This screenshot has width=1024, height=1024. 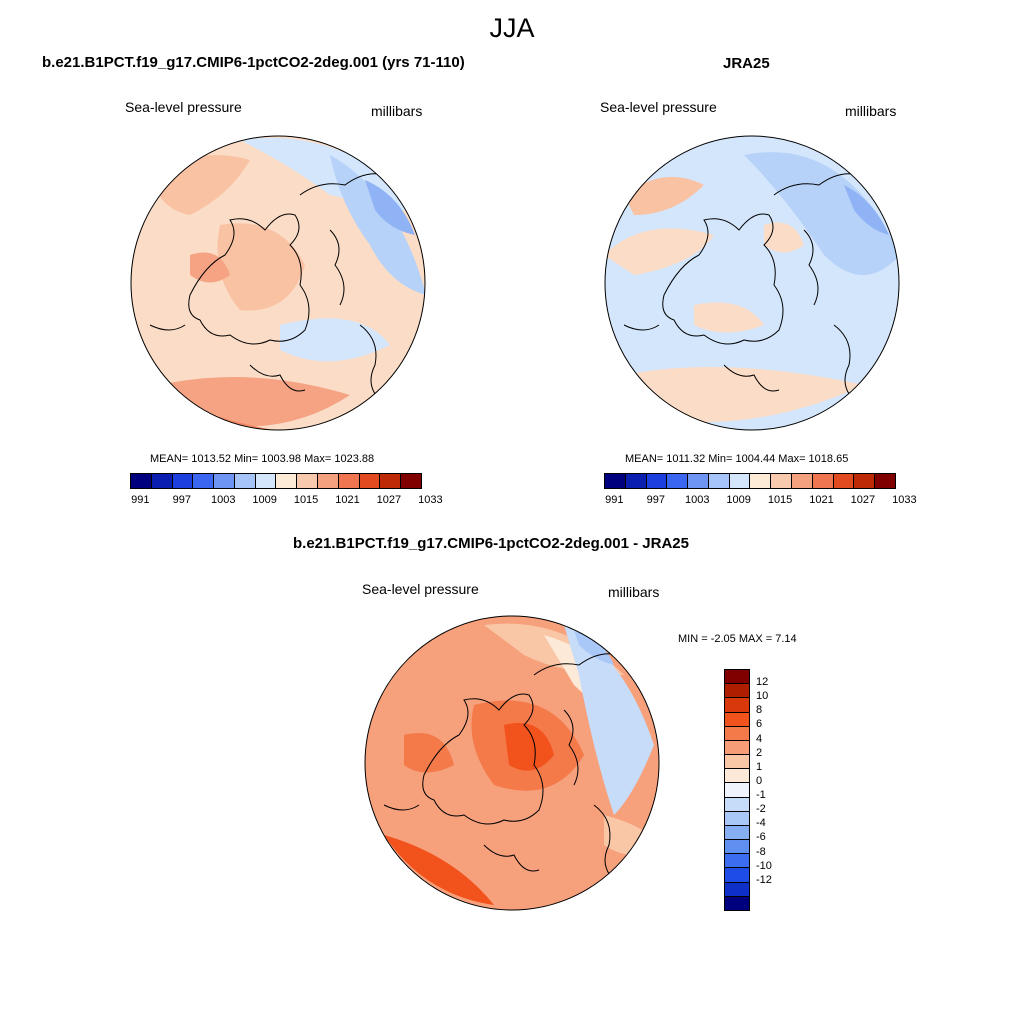 I want to click on colorbar-tick-label: 1027, so click(x=389, y=500).